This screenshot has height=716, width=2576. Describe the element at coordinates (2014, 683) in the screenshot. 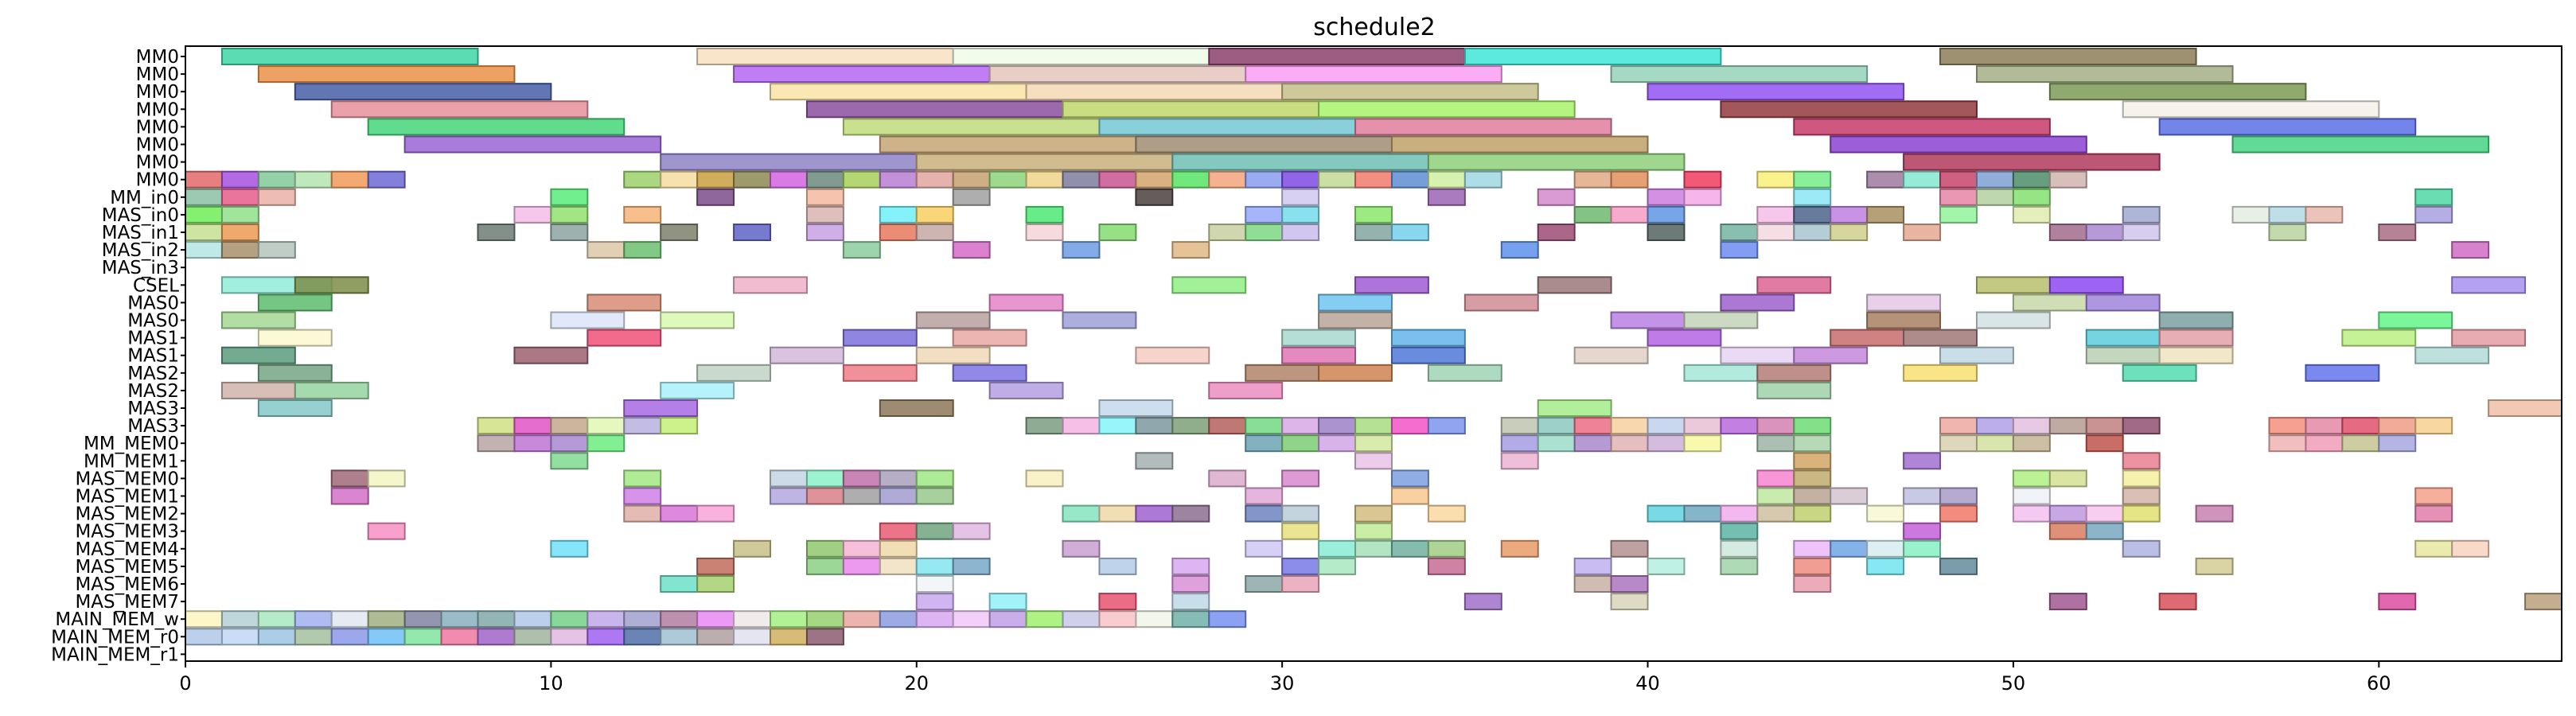

I see `x-tick-label: 50` at that location.